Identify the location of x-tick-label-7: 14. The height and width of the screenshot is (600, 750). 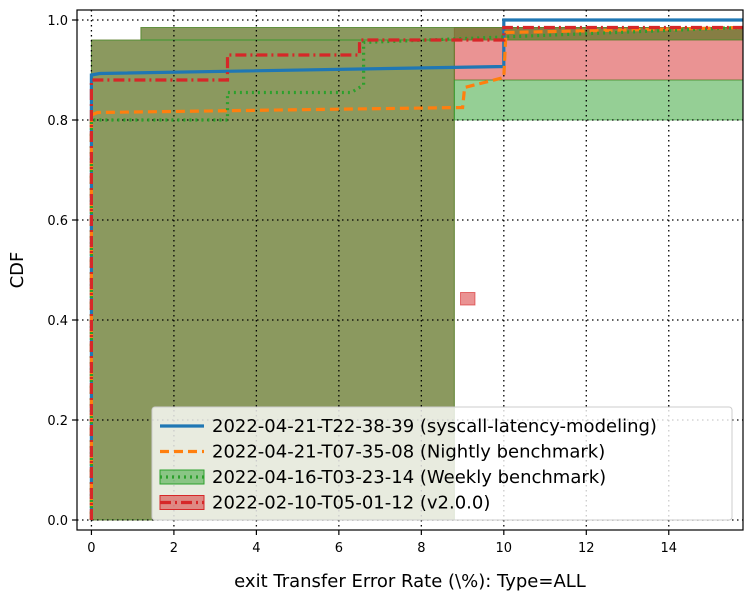
(668, 548).